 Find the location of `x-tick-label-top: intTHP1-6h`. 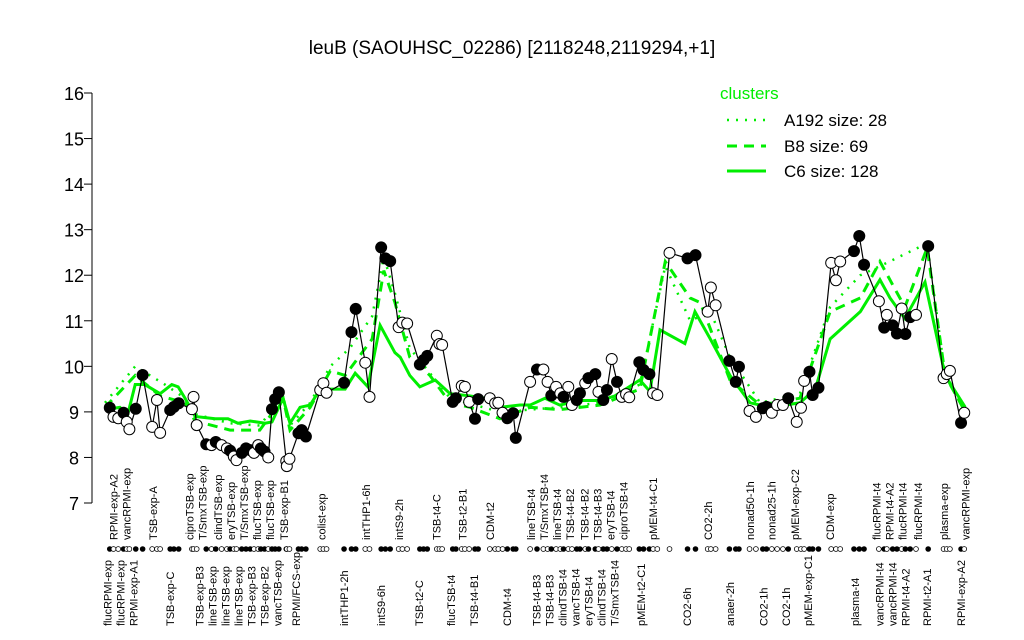

x-tick-label-top: intTHP1-6h is located at coordinates (367, 512).